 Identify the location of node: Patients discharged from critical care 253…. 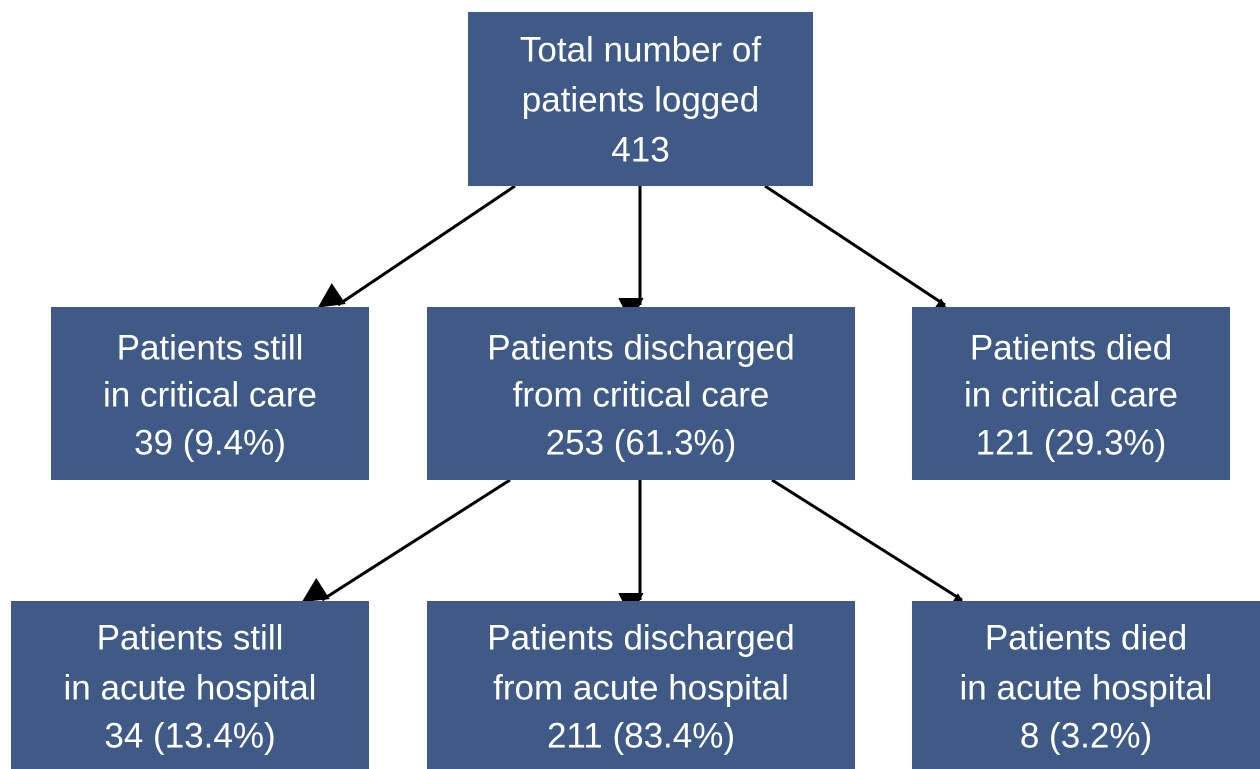
(641, 393).